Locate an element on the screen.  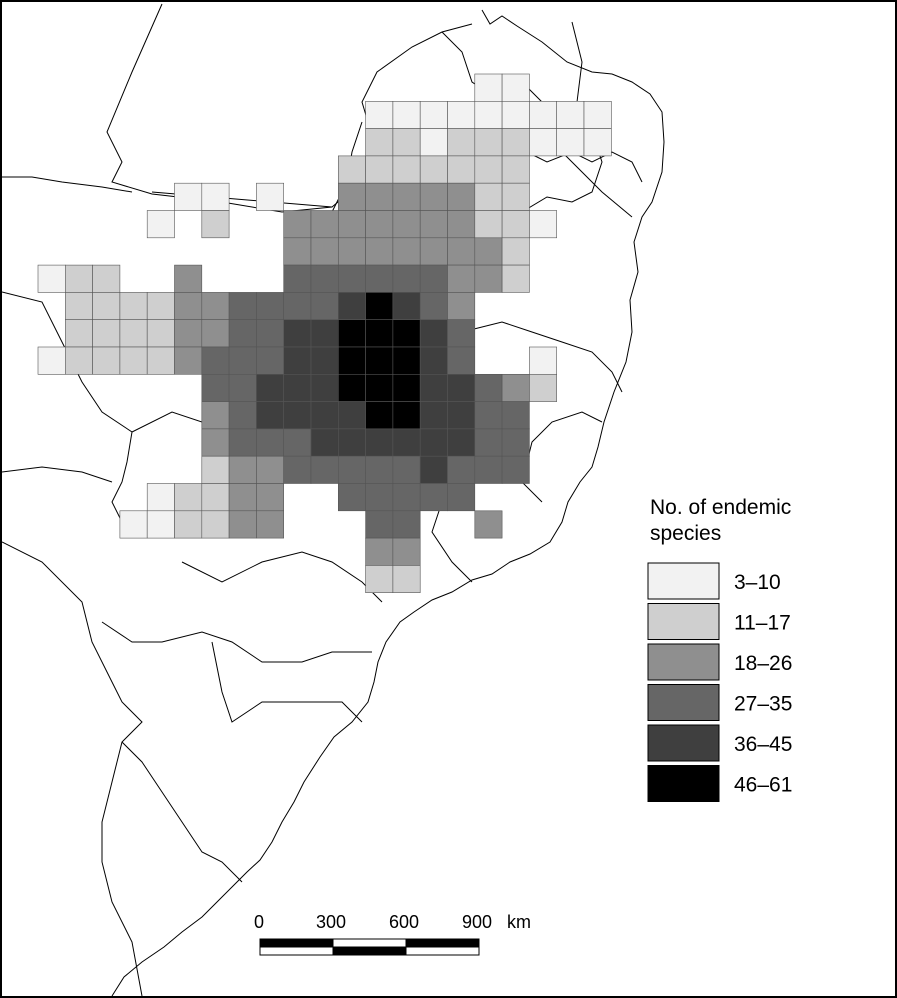
legend-label: 3–10 is located at coordinates (757, 582).